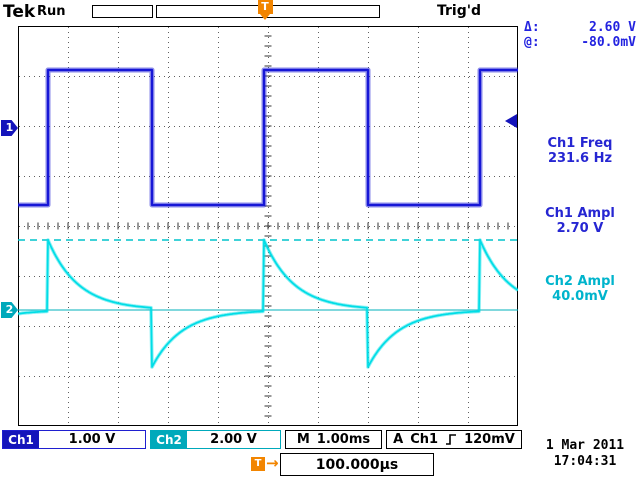  What do you see at coordinates (9, 128) in the screenshot?
I see `ch1-reference-tag: 1` at bounding box center [9, 128].